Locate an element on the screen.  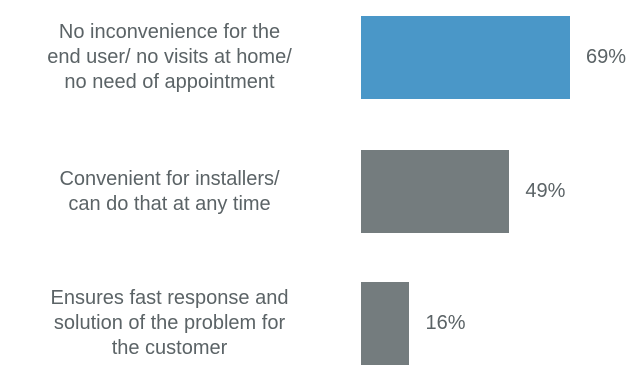
category-label-3-line-2: solution of the problem for is located at coordinates (169, 323).